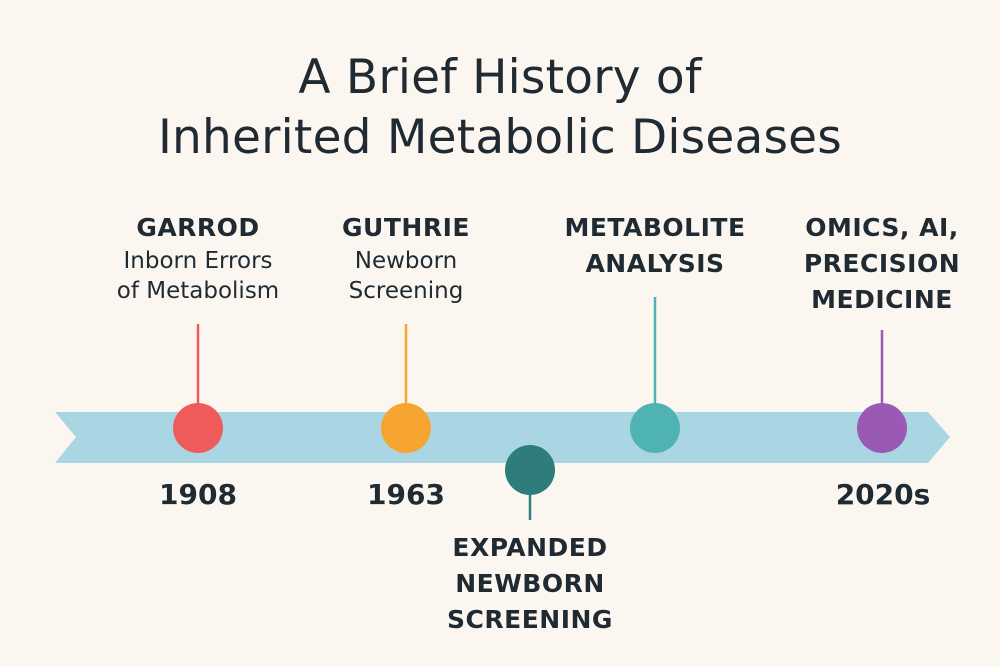 This screenshot has width=1000, height=667. Describe the element at coordinates (882, 428) in the screenshot. I see `omics-node` at that location.